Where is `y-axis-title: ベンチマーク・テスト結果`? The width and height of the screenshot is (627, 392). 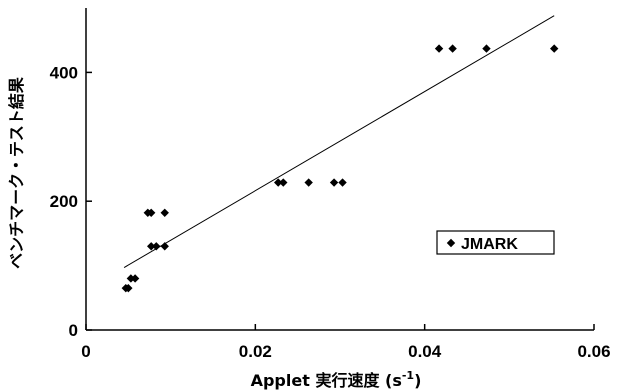 y-axis-title: ベンチマーク・テスト結果 is located at coordinates (16, 173).